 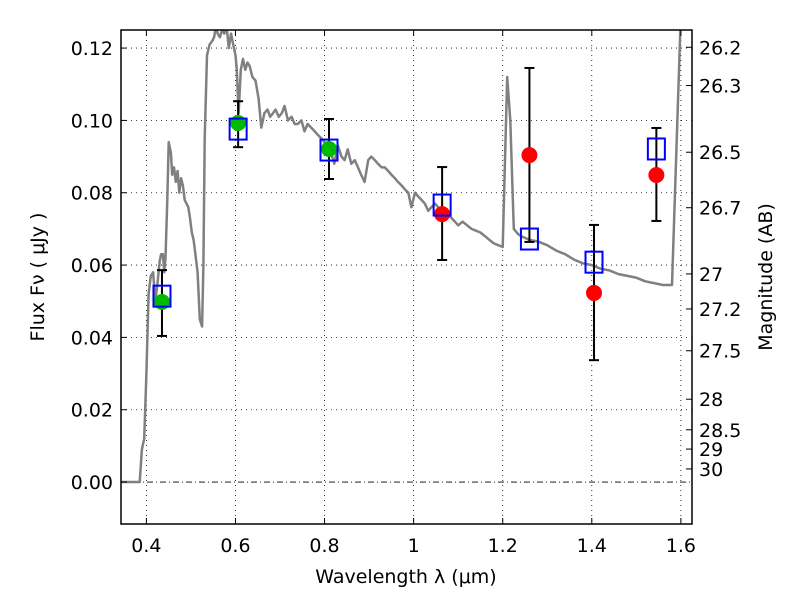 What do you see at coordinates (503, 546) in the screenshot?
I see `x-tick-label: 1.2` at bounding box center [503, 546].